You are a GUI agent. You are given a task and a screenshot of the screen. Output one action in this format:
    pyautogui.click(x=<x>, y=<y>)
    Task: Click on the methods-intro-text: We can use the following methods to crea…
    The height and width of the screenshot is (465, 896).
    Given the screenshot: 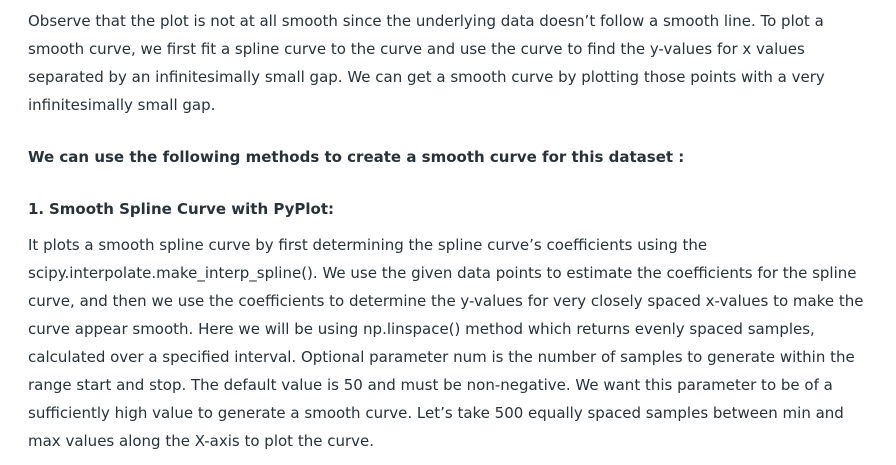 What is the action you would take?
    pyautogui.click(x=356, y=157)
    